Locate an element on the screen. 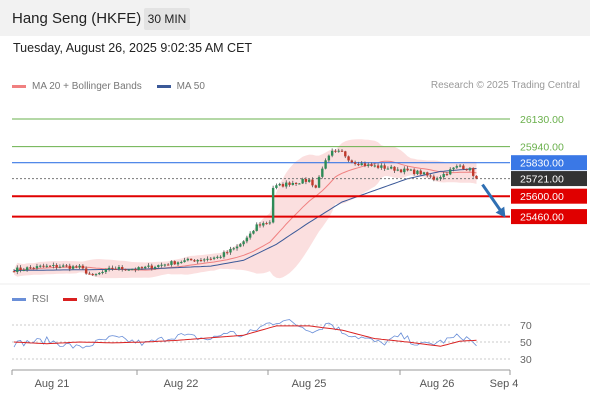 The image size is (590, 400). legend-item-9ma: 9MA is located at coordinates (83, 299).